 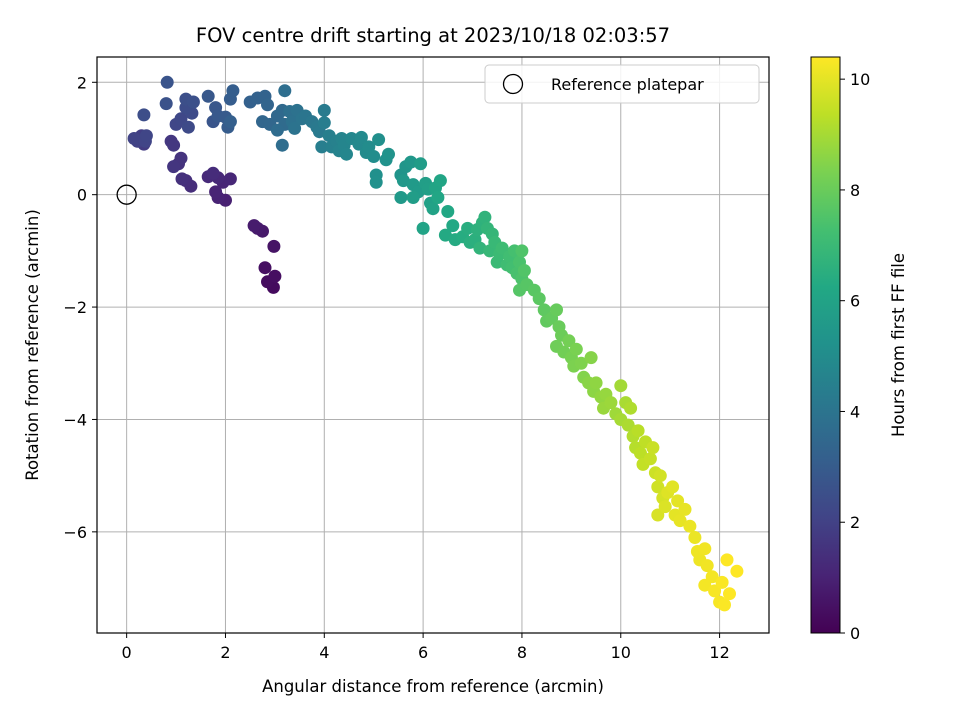 What do you see at coordinates (860, 79) in the screenshot?
I see `colorbar-tick-label: 10` at bounding box center [860, 79].